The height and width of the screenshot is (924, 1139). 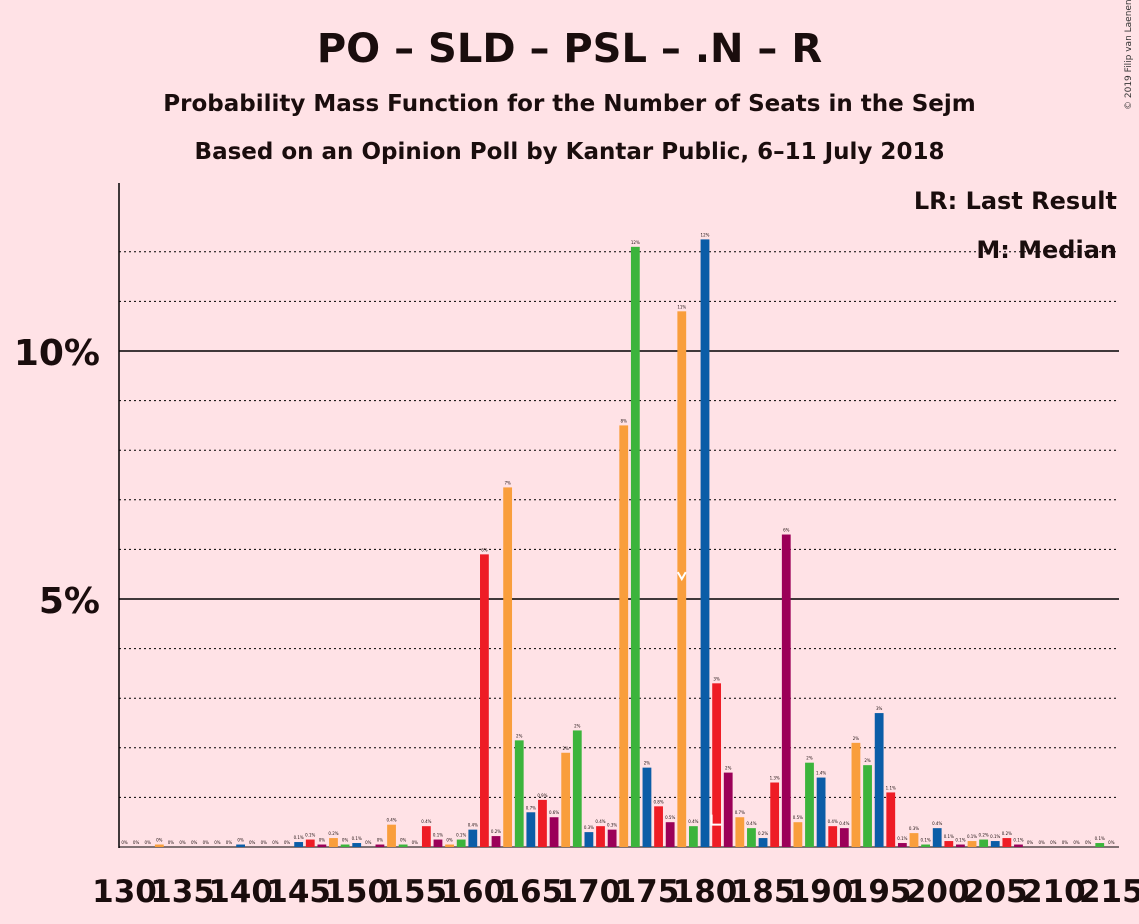 What do you see at coordinates (995, 892) in the screenshot?
I see `x-tick-label: 205` at bounding box center [995, 892].